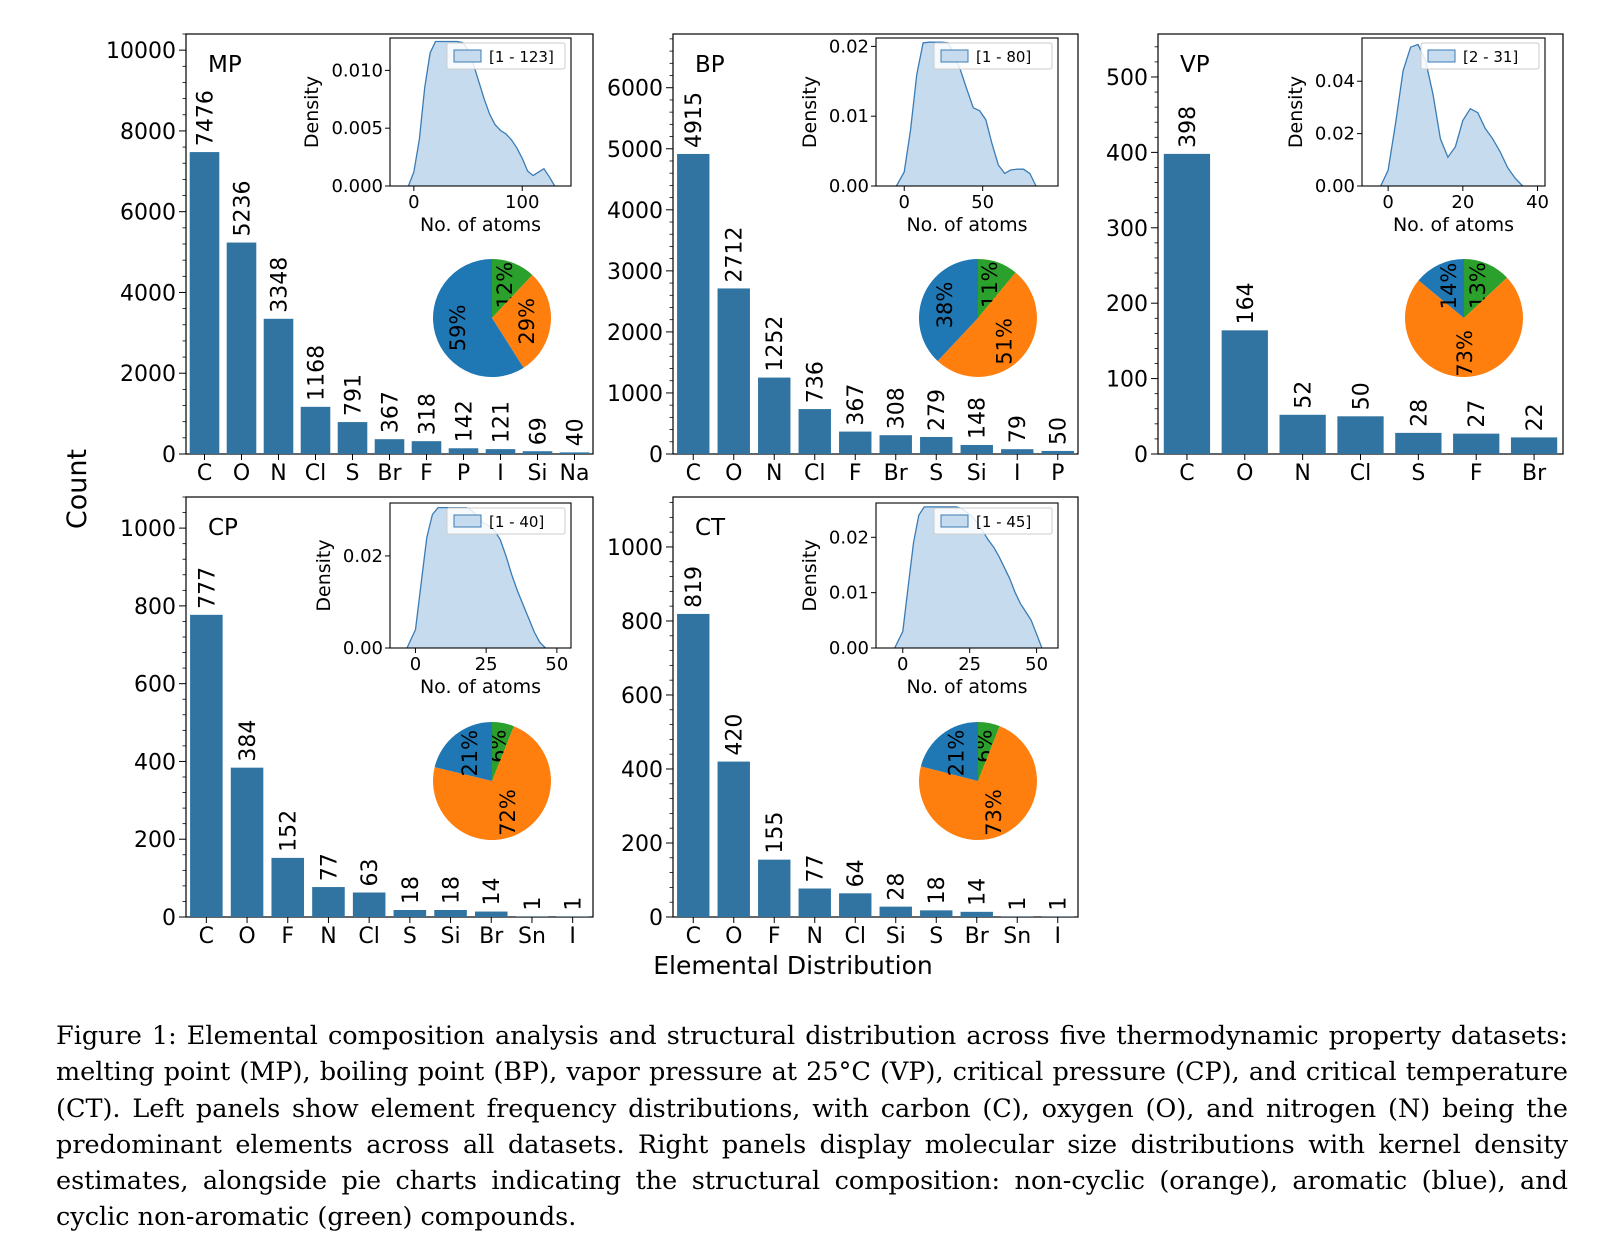 This screenshot has width=1617, height=1255. What do you see at coordinates (897, 887) in the screenshot?
I see `bar-value-label: 28` at bounding box center [897, 887].